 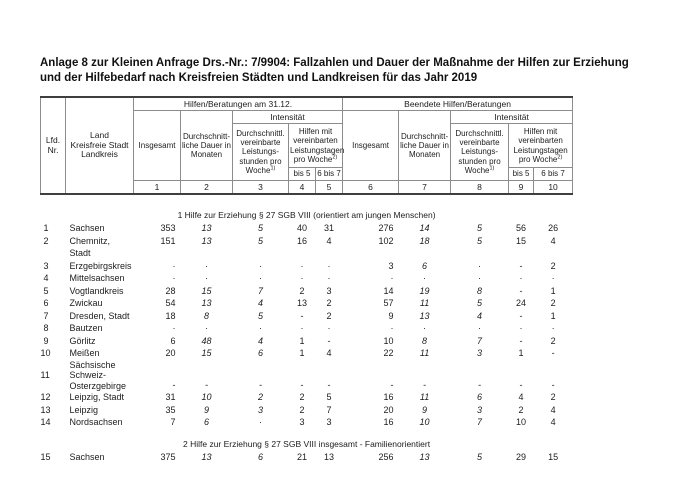 What do you see at coordinates (287, 117) in the screenshot?
I see `col-group-intensity-current: Intensität` at bounding box center [287, 117].